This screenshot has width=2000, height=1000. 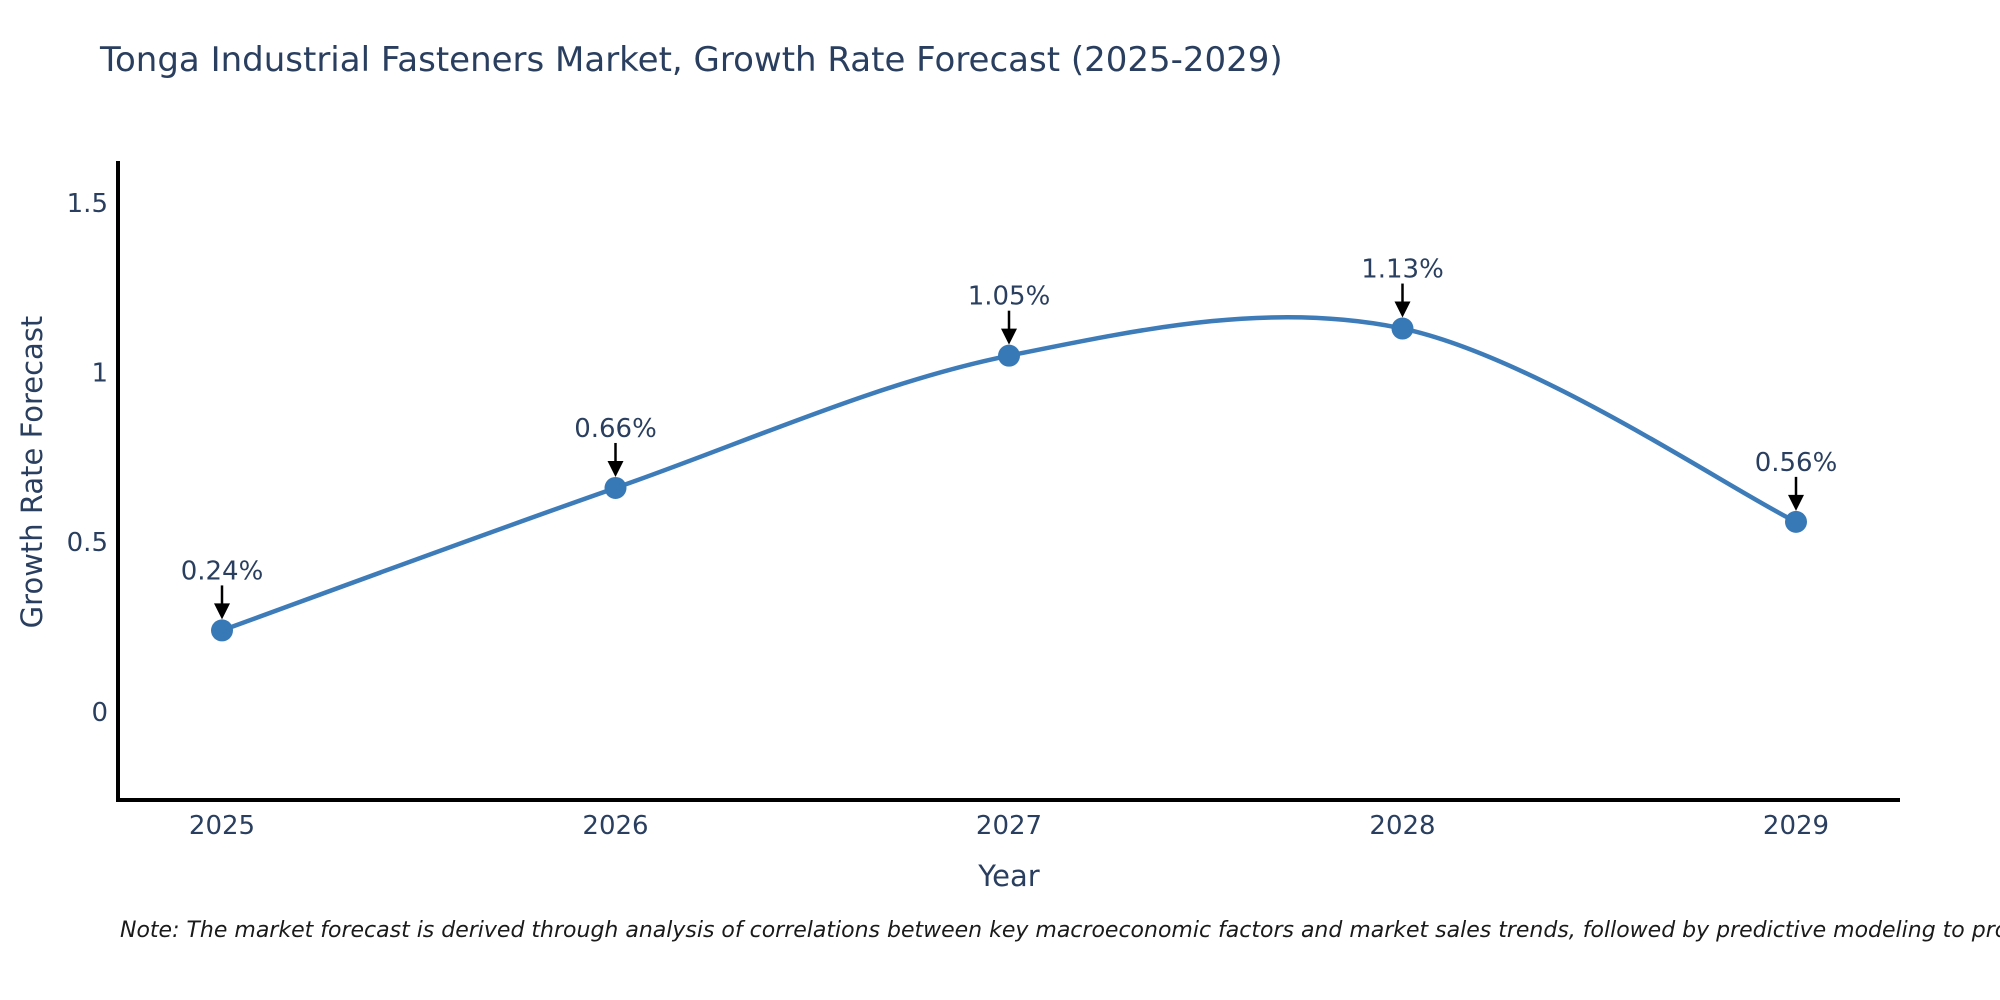 I want to click on y-tick-label: 0.5, so click(x=87, y=543).